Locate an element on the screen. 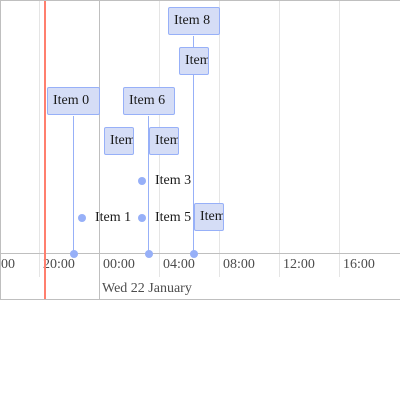  timeline-item-0: Item 0 is located at coordinates (73, 101).